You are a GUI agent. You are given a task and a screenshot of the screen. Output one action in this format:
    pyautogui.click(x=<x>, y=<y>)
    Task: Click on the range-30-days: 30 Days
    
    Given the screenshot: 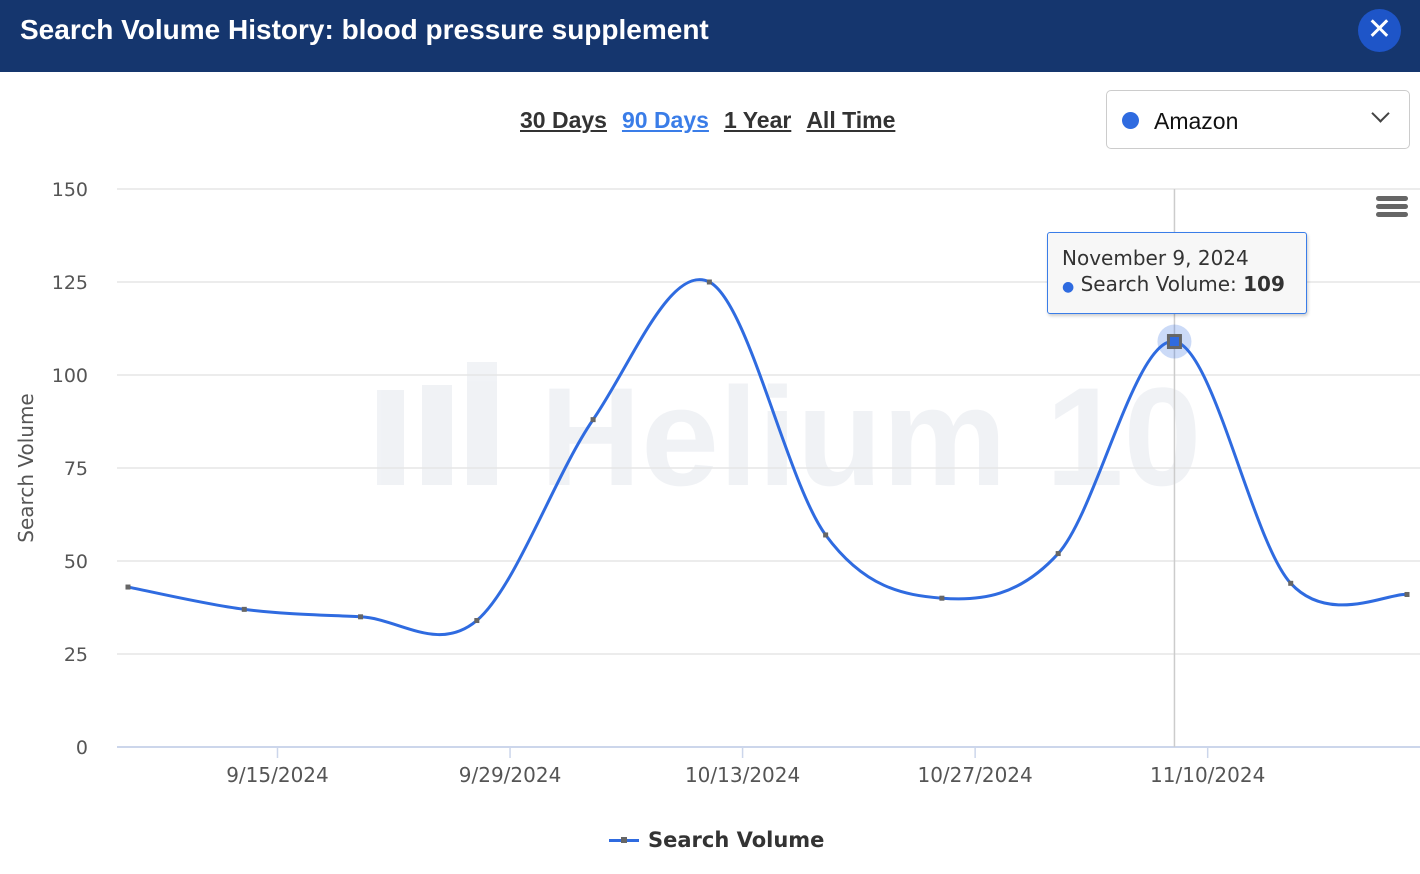 What is the action you would take?
    pyautogui.click(x=563, y=120)
    